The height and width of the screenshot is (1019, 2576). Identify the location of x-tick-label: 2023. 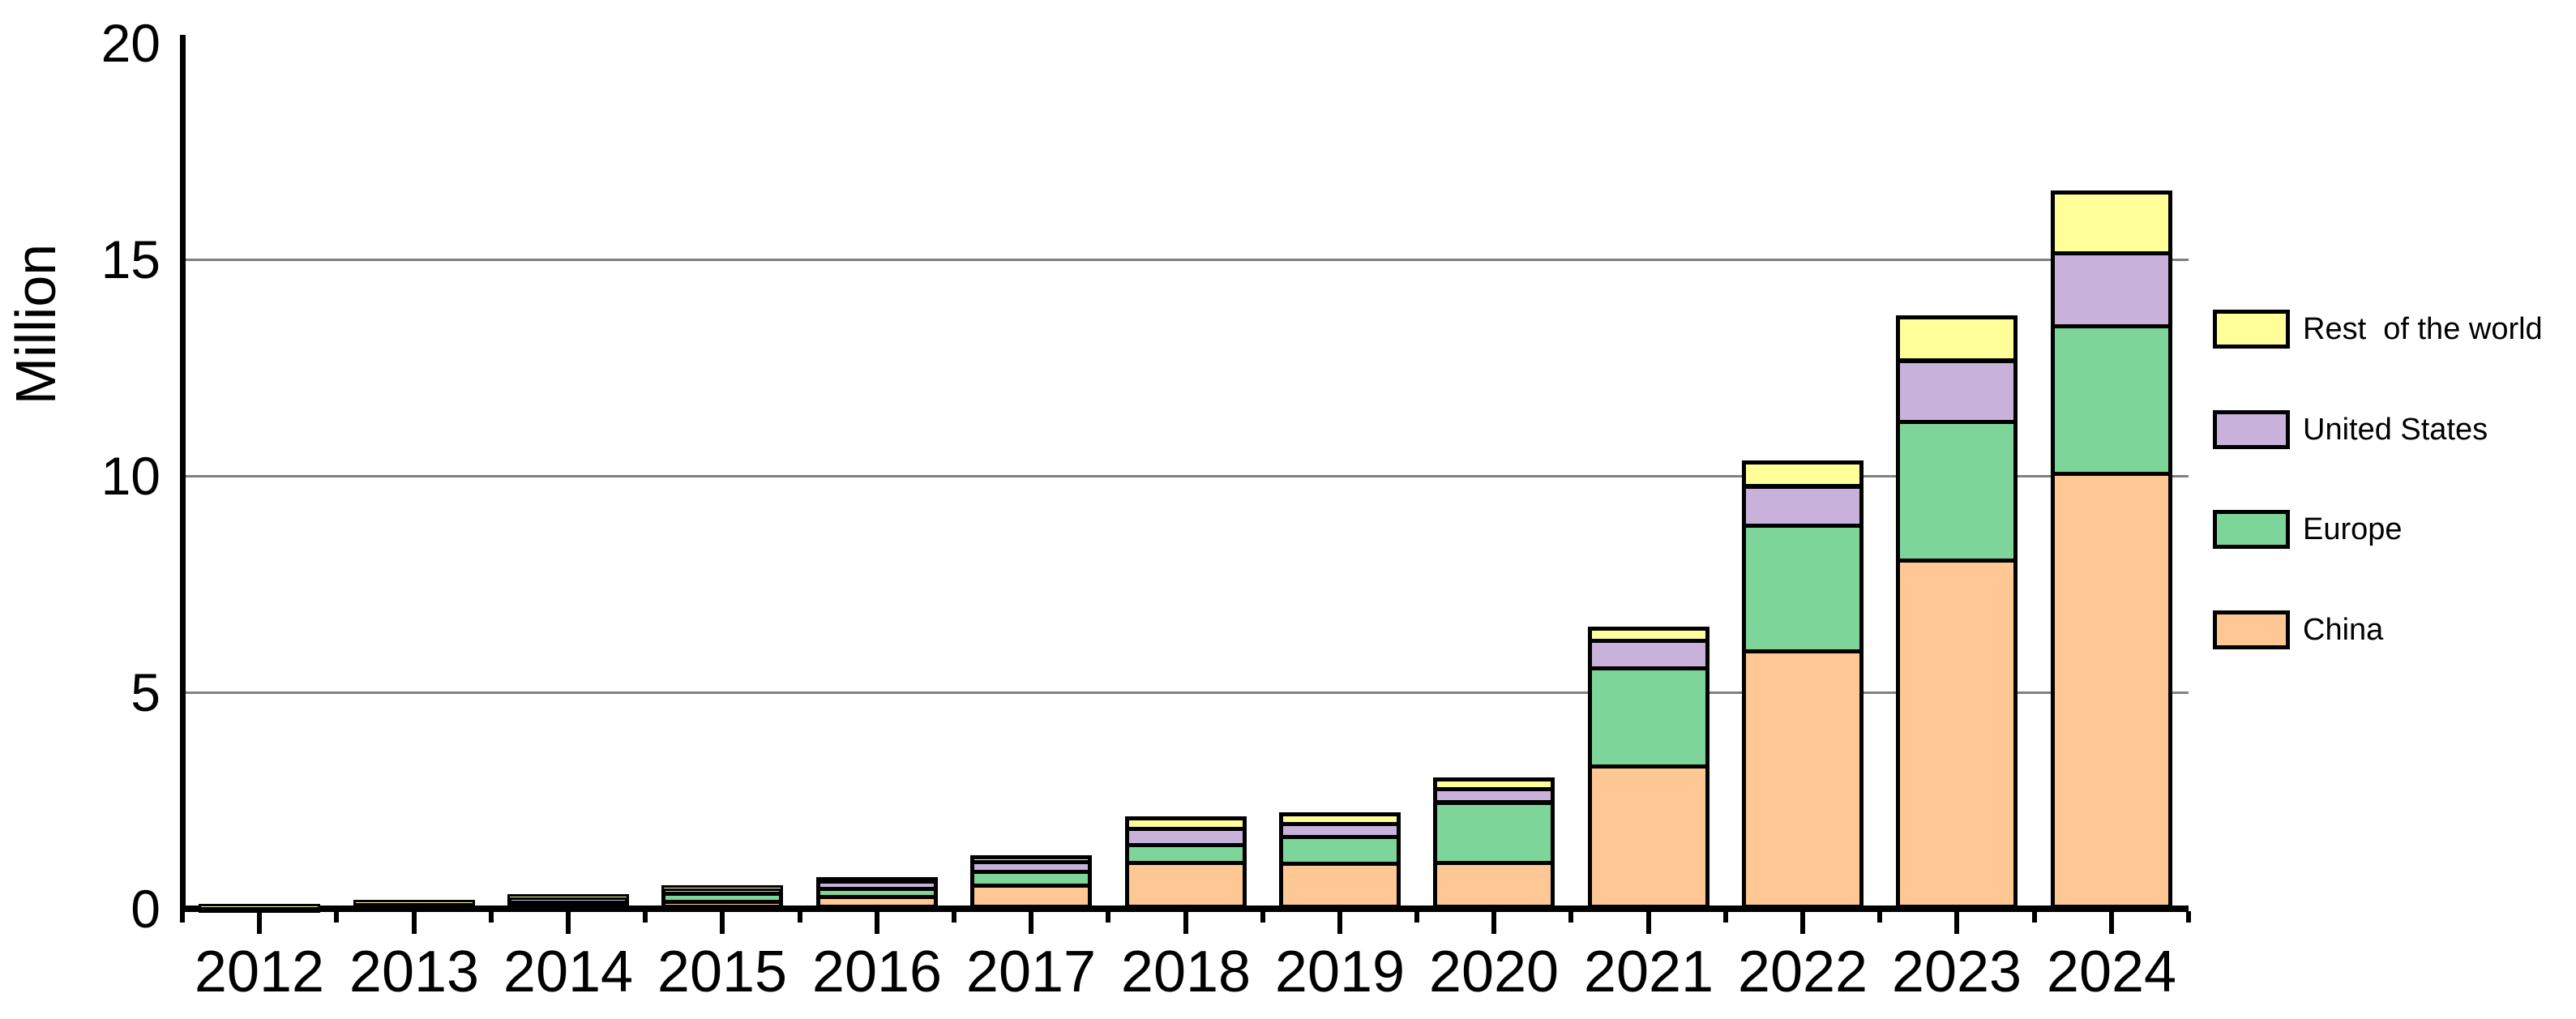
(1956, 972).